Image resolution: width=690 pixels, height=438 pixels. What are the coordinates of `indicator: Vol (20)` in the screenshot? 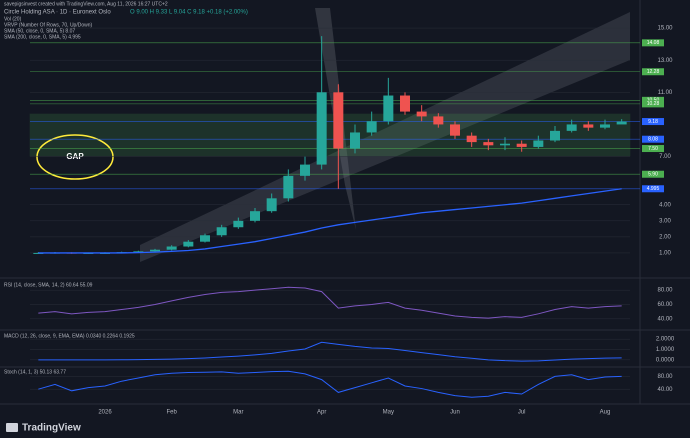 It's located at (13, 19).